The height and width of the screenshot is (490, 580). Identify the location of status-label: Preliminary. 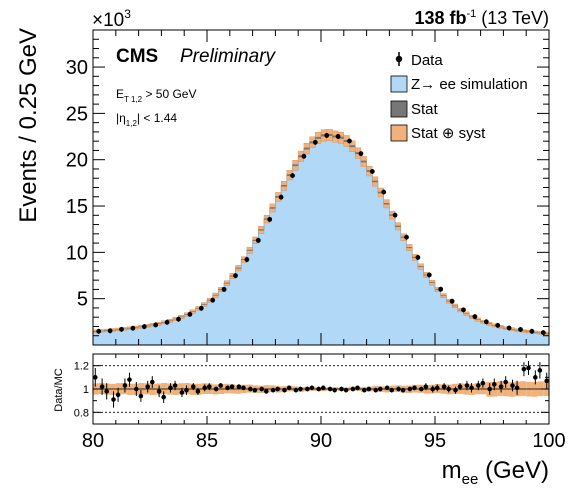
(228, 56).